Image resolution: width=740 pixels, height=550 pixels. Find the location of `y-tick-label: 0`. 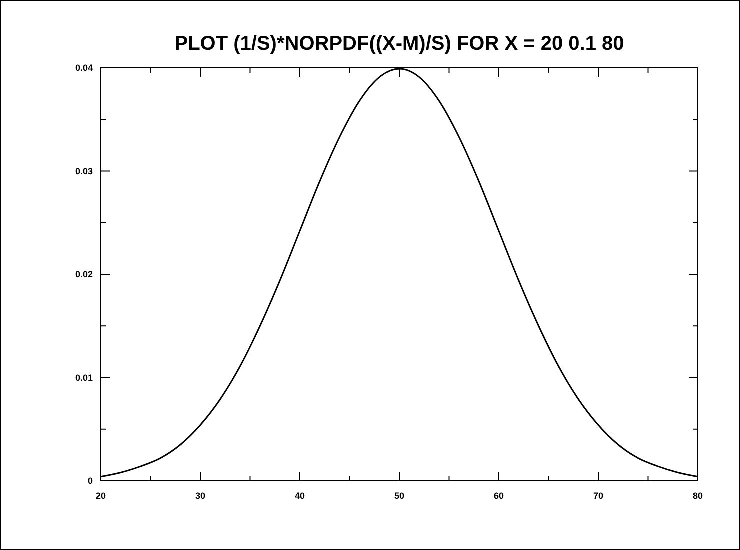

y-tick-label: 0 is located at coordinates (90, 481).